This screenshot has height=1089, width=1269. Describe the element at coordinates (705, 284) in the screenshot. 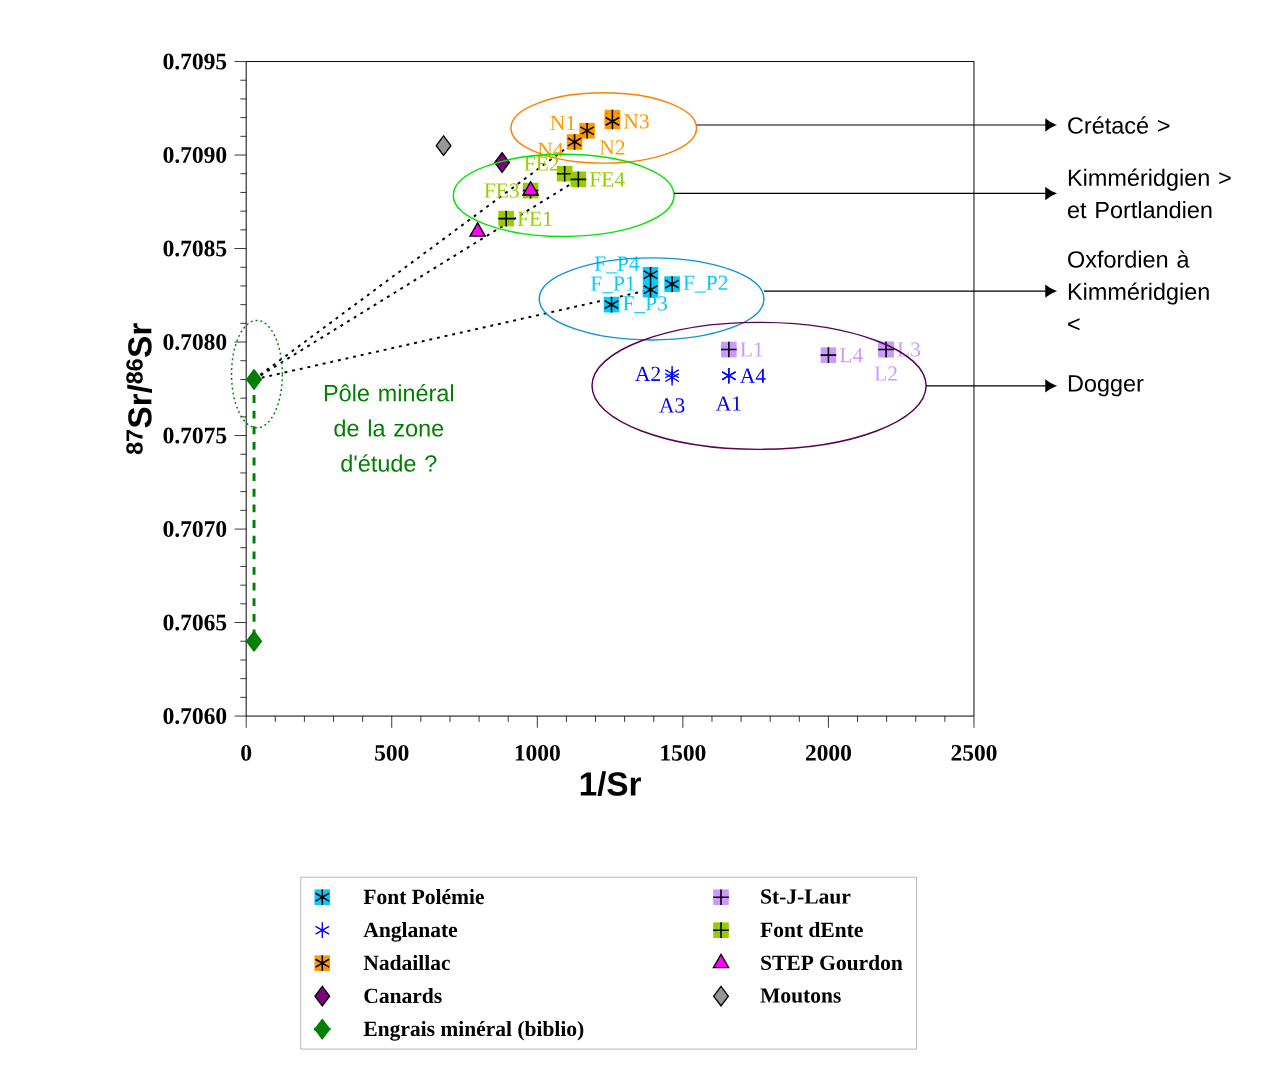

I see `data-label: F_P2` at that location.